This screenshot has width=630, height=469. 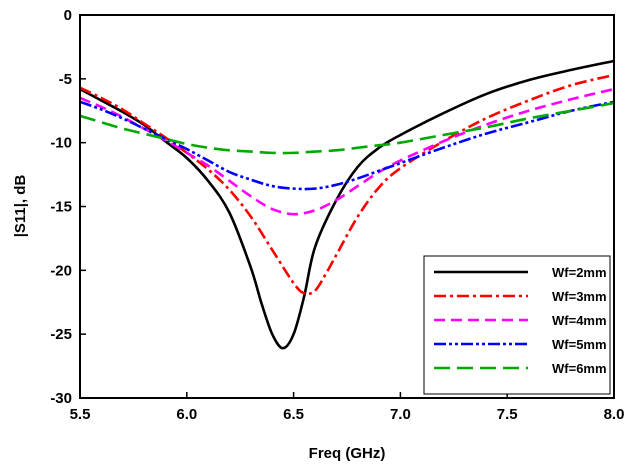 I want to click on y-axis-title: |S11|, dB, so click(x=20, y=206).